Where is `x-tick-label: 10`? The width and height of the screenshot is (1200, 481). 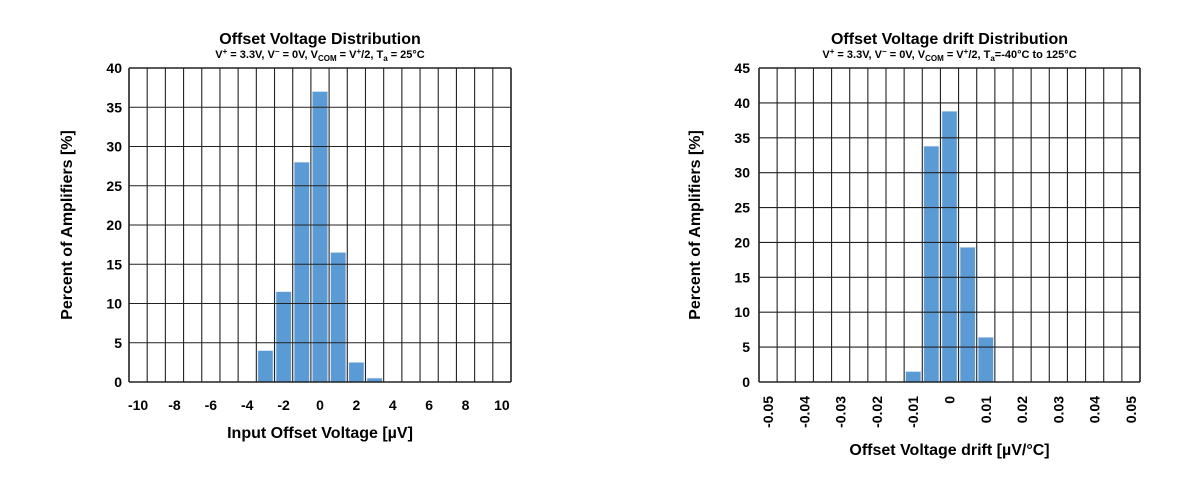 x-tick-label: 10 is located at coordinates (502, 405).